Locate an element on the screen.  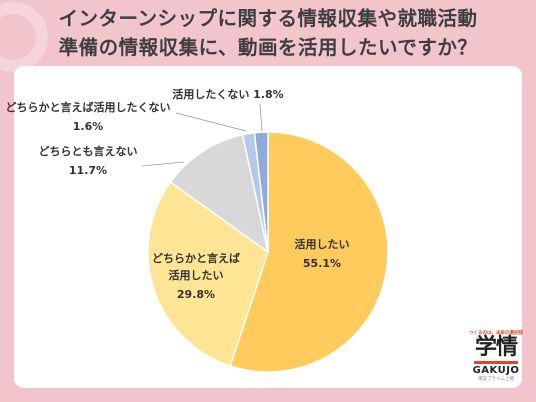
title-line-1: インターンシップに関する情報収集や就職活動 is located at coordinates (268, 18).